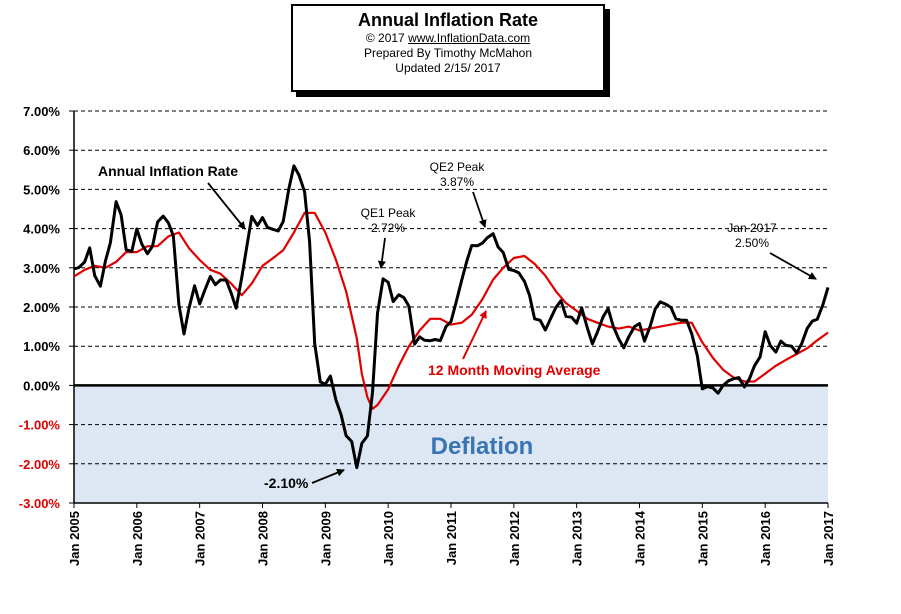  What do you see at coordinates (286, 483) in the screenshot?
I see `annotation-min-value: -2.10%` at bounding box center [286, 483].